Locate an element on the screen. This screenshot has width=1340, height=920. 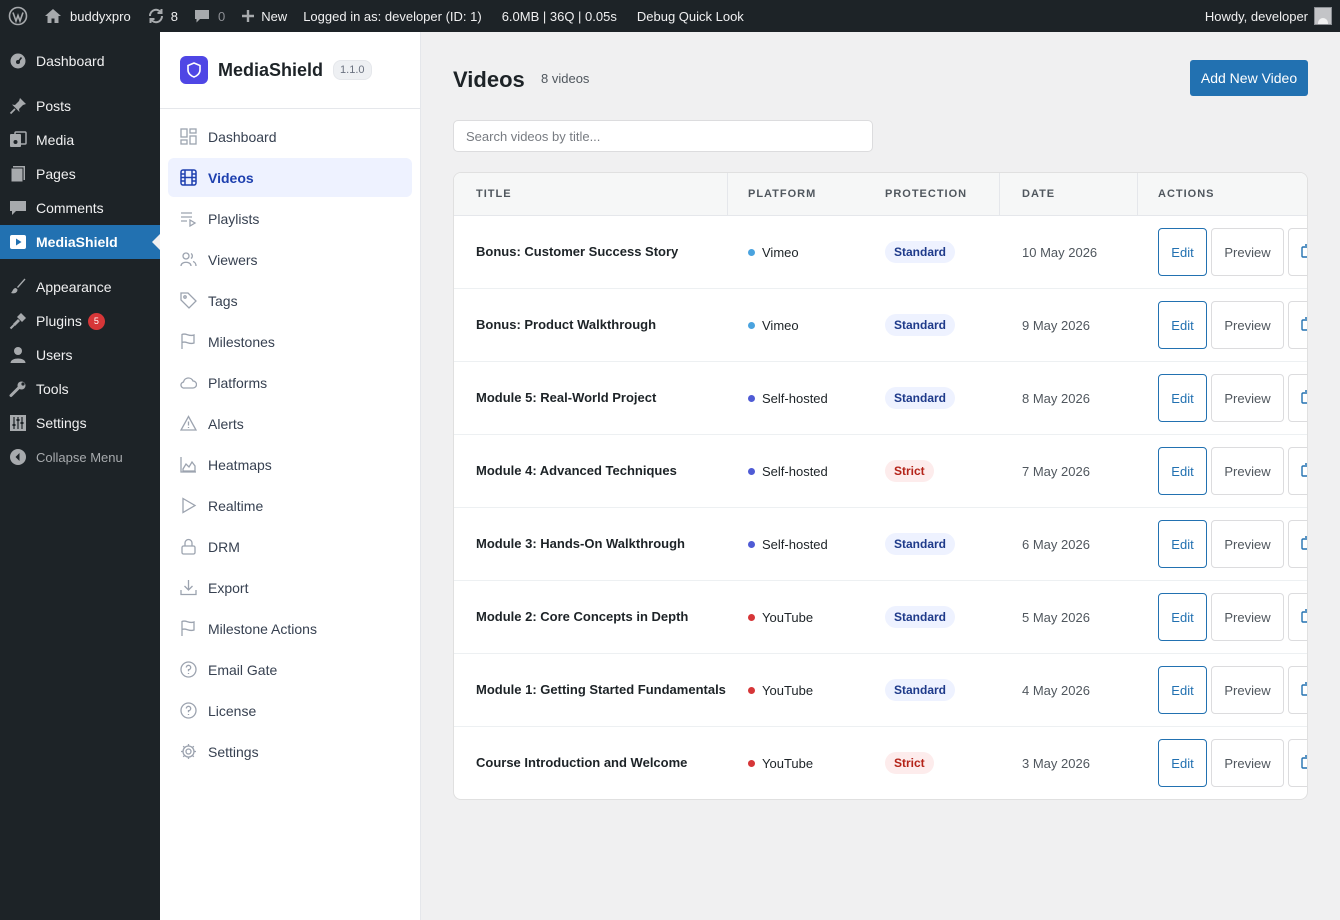
plugins-update-badge: 5 is located at coordinates (96, 321).